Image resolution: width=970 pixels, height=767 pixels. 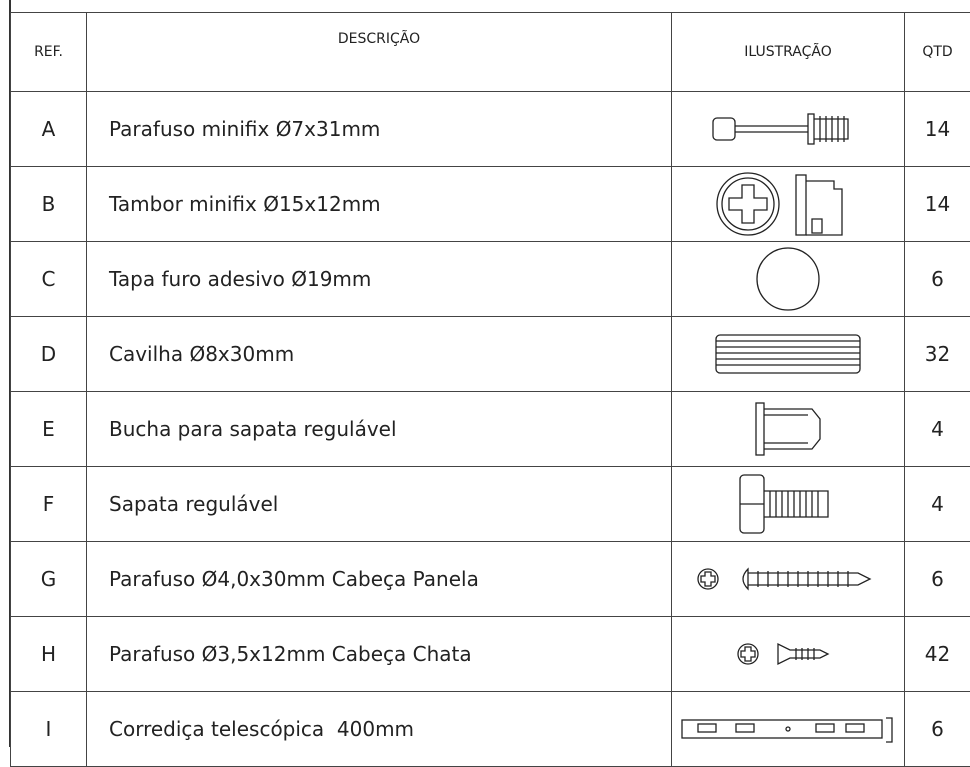 What do you see at coordinates (379, 279) in the screenshot?
I see `description-cell: Tapa furo adesivo Ø19mm` at bounding box center [379, 279].